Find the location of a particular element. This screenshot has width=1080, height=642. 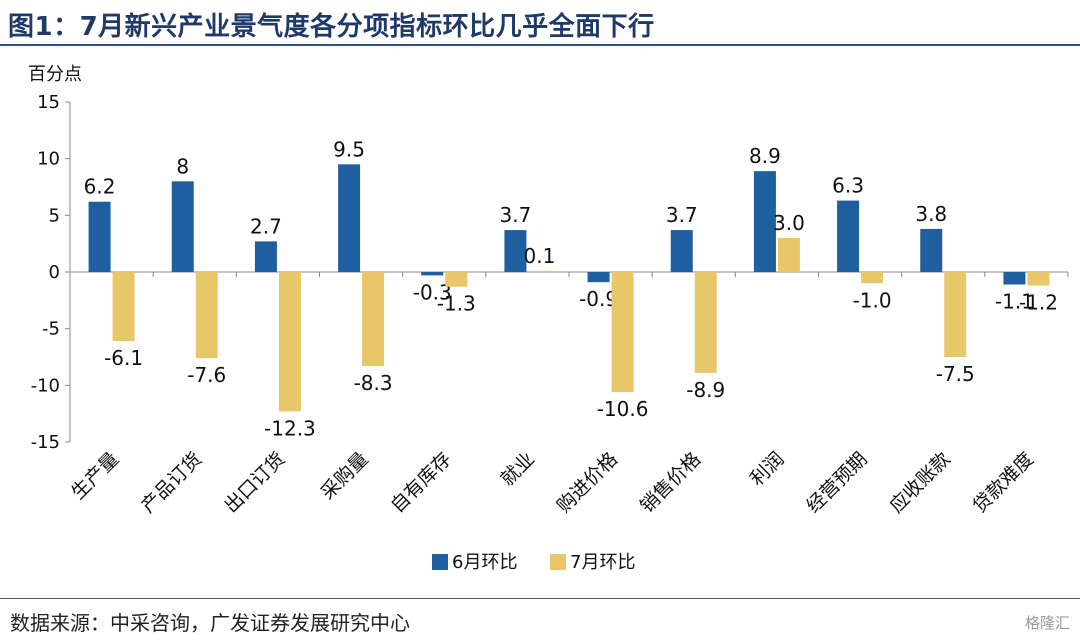

data-label-series-2: -7.5 is located at coordinates (955, 374).